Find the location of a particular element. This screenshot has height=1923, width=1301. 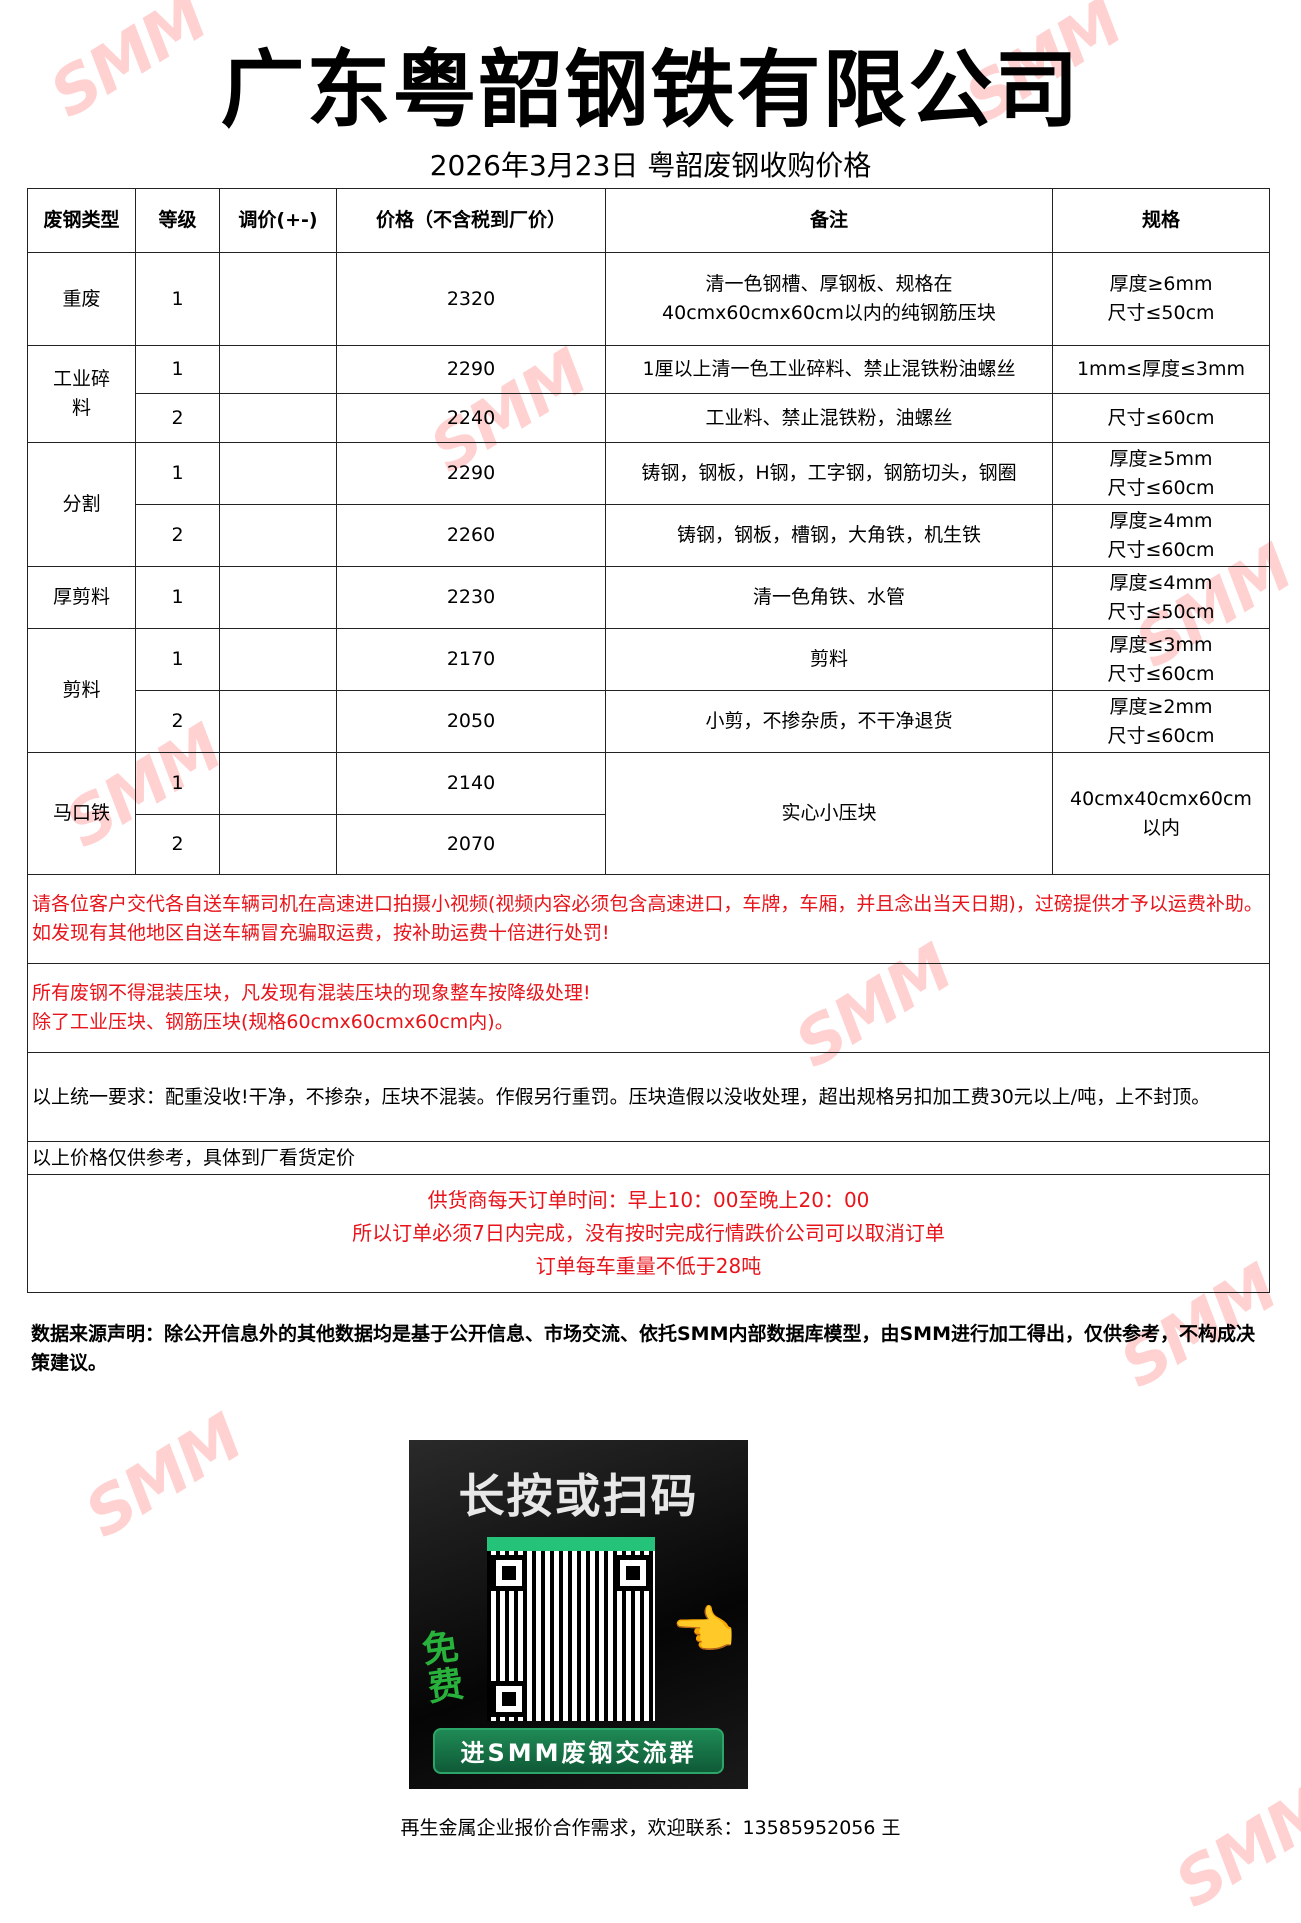

mixing-line: 除了工业压块、钢筋压块(规格60cmx60cmx60cm内)。 is located at coordinates (273, 1022).